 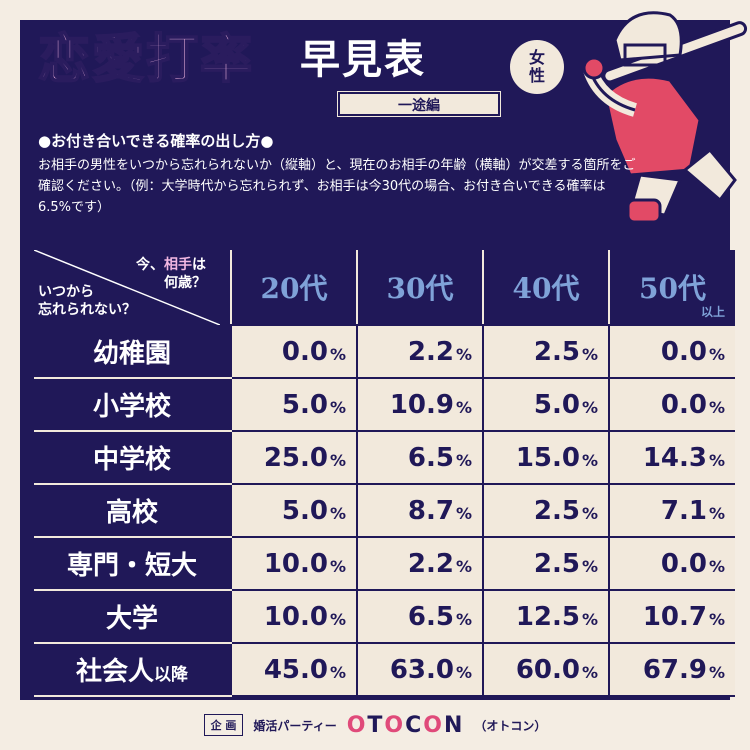 I want to click on diagonal-line, so click(x=127, y=287).